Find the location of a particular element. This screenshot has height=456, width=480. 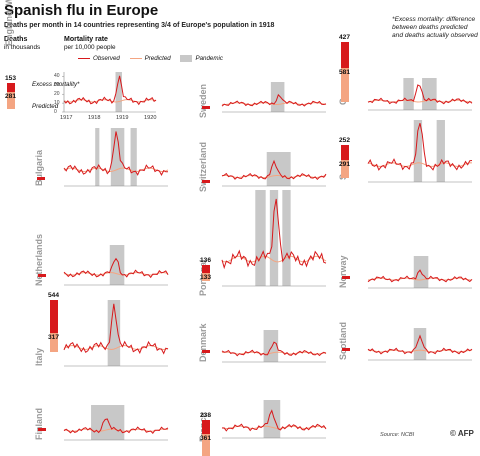

spain-predicted-bar is located at coordinates (345, 169).